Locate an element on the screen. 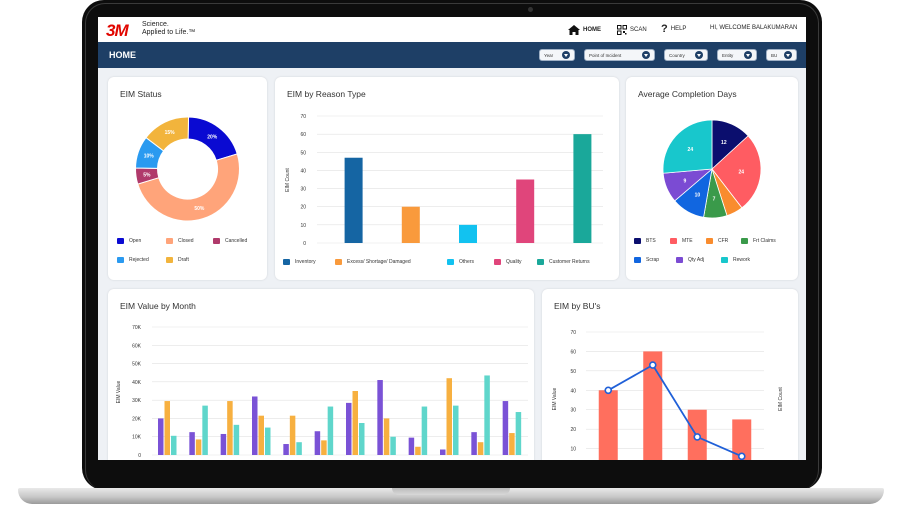 Image resolution: width=900 pixels, height=516 pixels. legend-label: Frt Claims is located at coordinates (764, 241).